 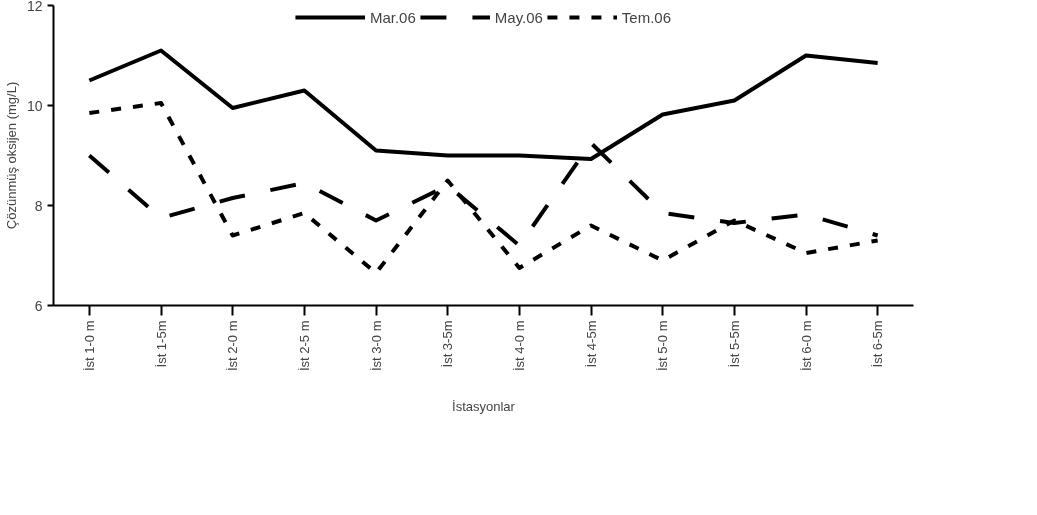 What do you see at coordinates (38, 305) in the screenshot?
I see `y-tick-label: 6` at bounding box center [38, 305].